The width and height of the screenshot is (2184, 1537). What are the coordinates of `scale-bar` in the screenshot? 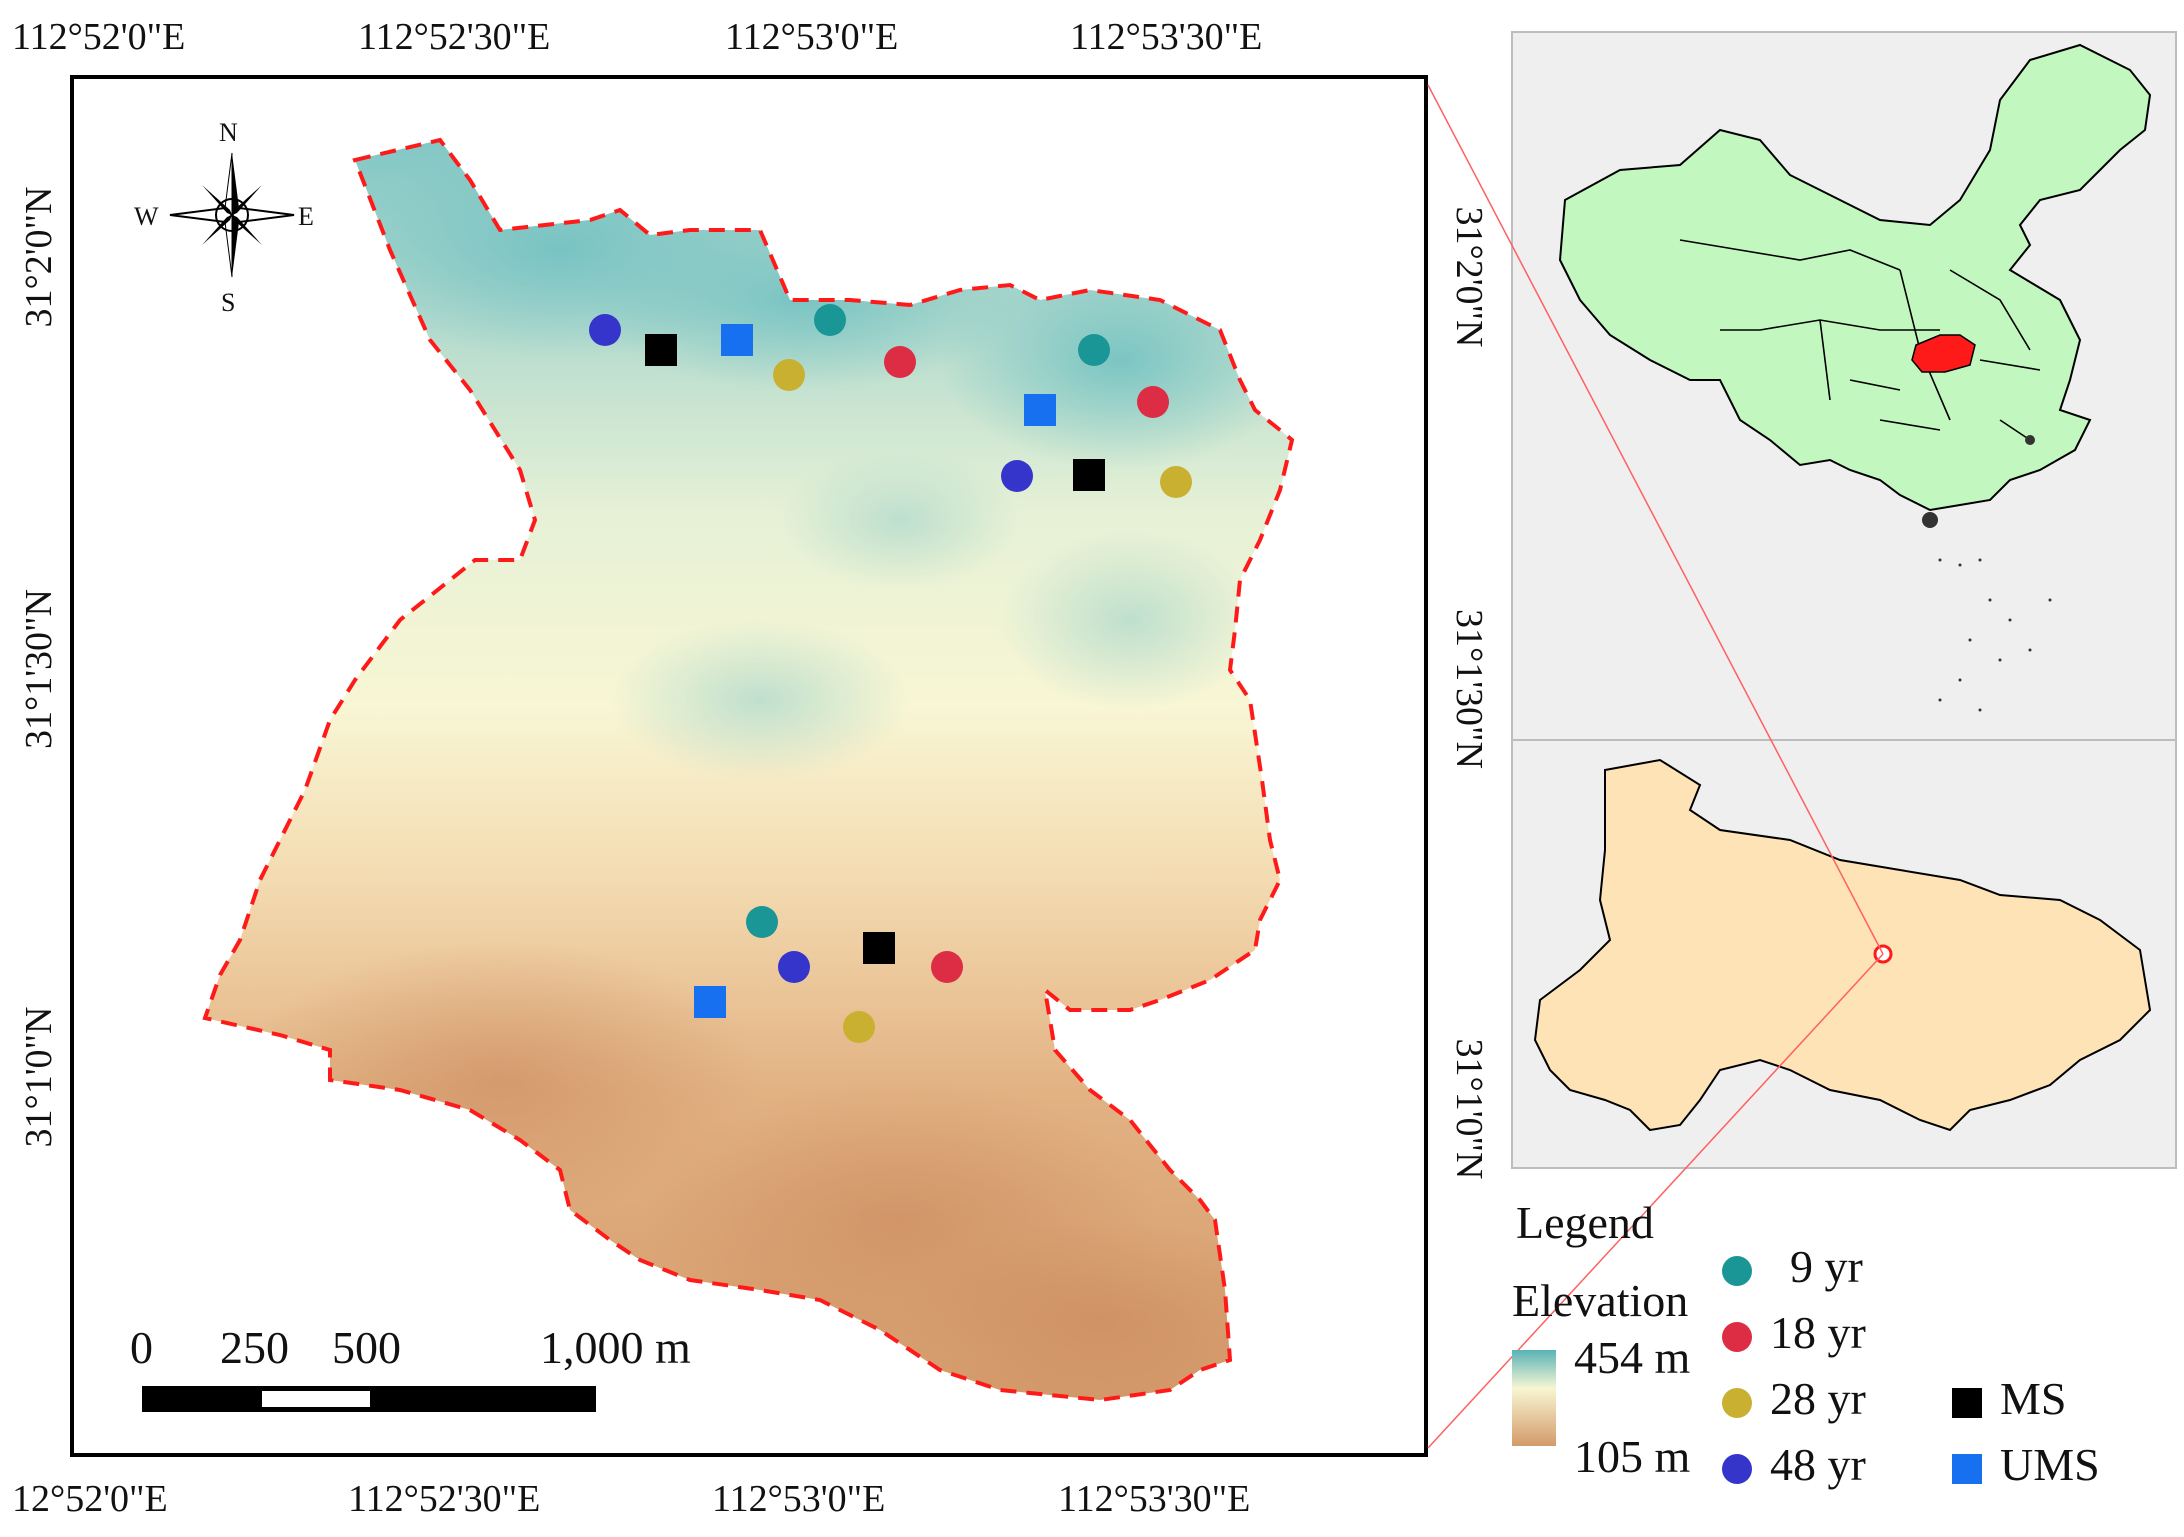 It's located at (369, 1399).